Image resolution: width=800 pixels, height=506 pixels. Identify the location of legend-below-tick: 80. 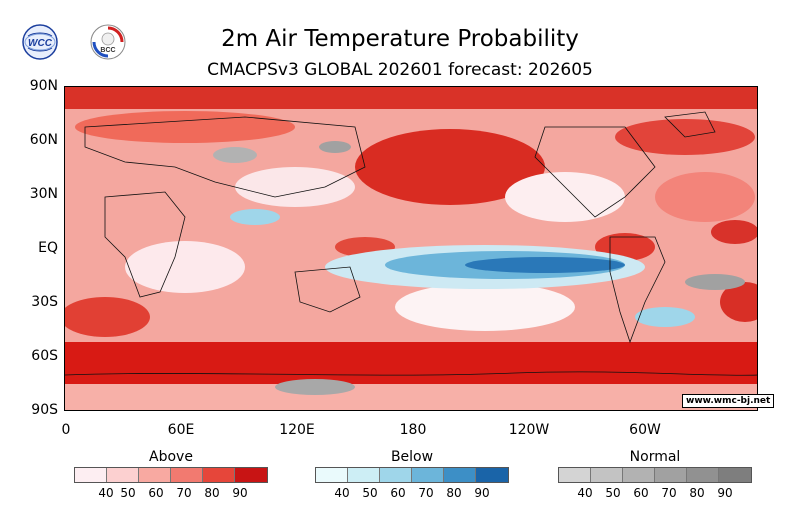
(454, 493).